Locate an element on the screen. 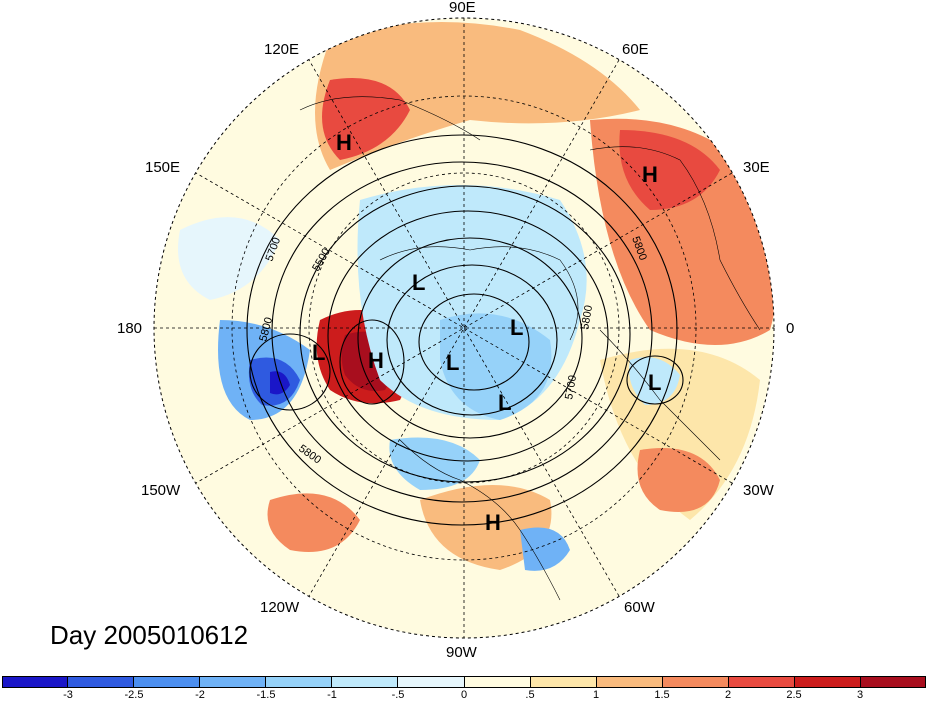  longitude-label-120e: 120E is located at coordinates (282, 49).